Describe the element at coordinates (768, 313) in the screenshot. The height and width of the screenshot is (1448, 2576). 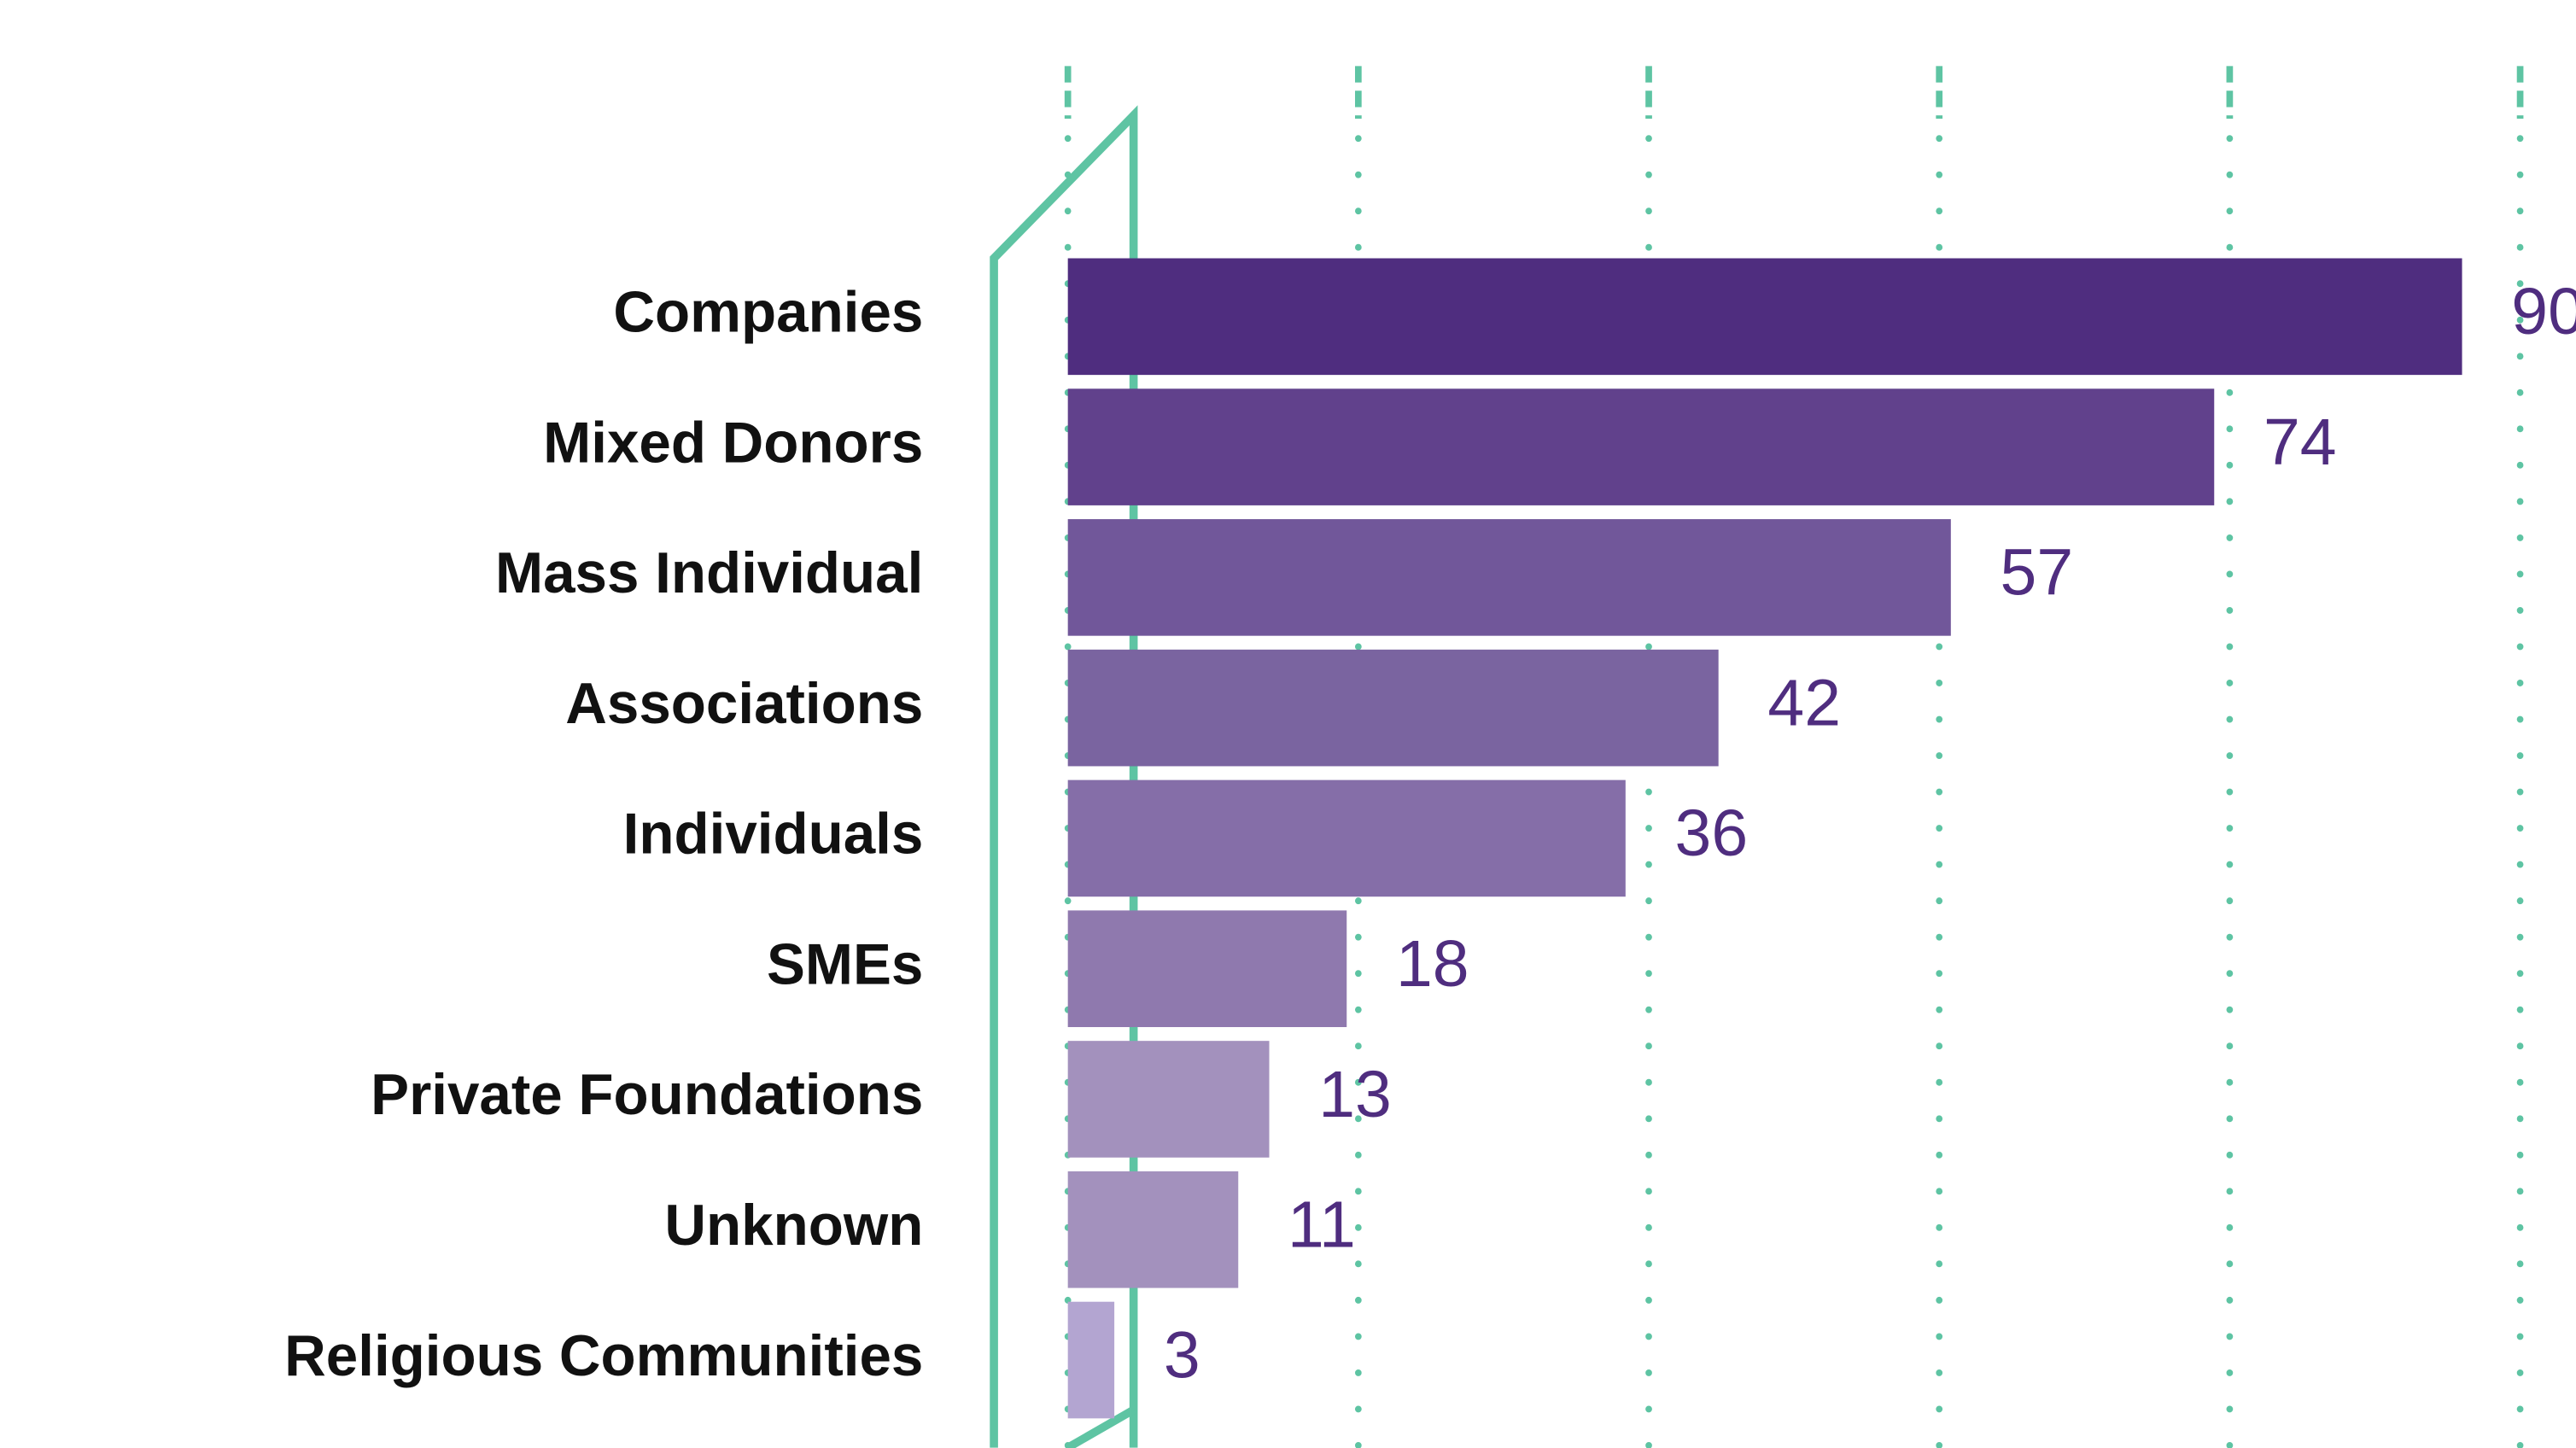
I see `category-label: Companies` at that location.